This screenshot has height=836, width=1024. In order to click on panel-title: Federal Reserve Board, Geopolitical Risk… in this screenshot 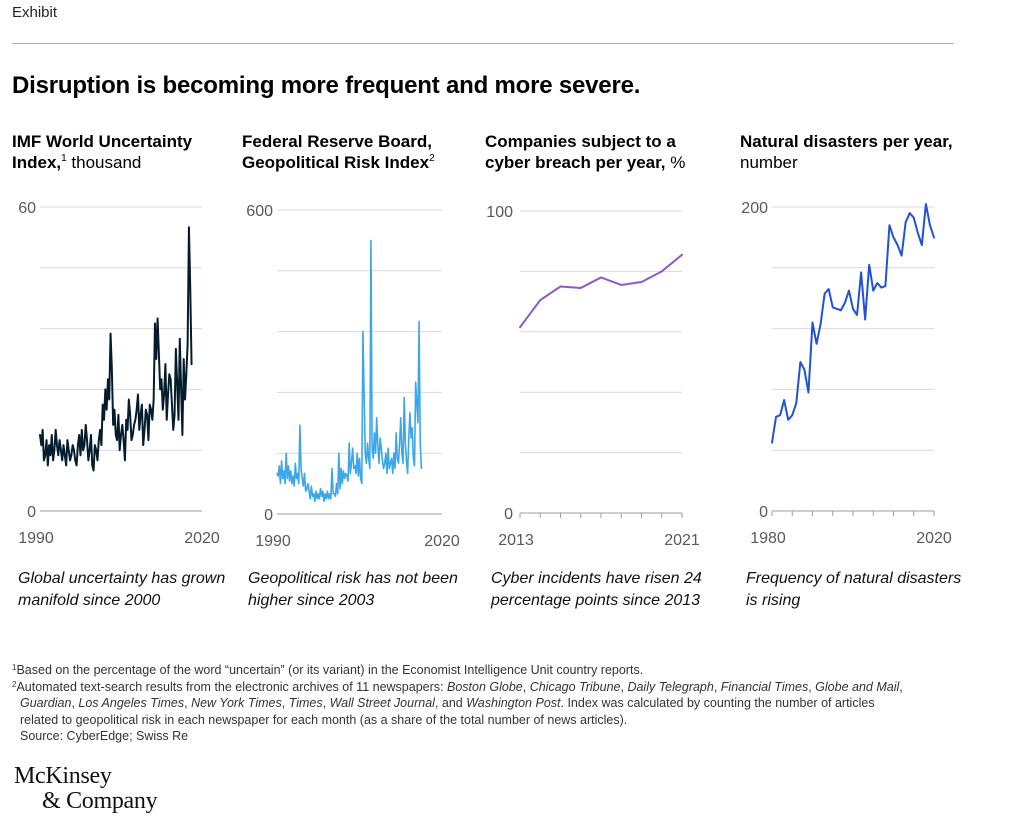, I will do `click(358, 152)`.